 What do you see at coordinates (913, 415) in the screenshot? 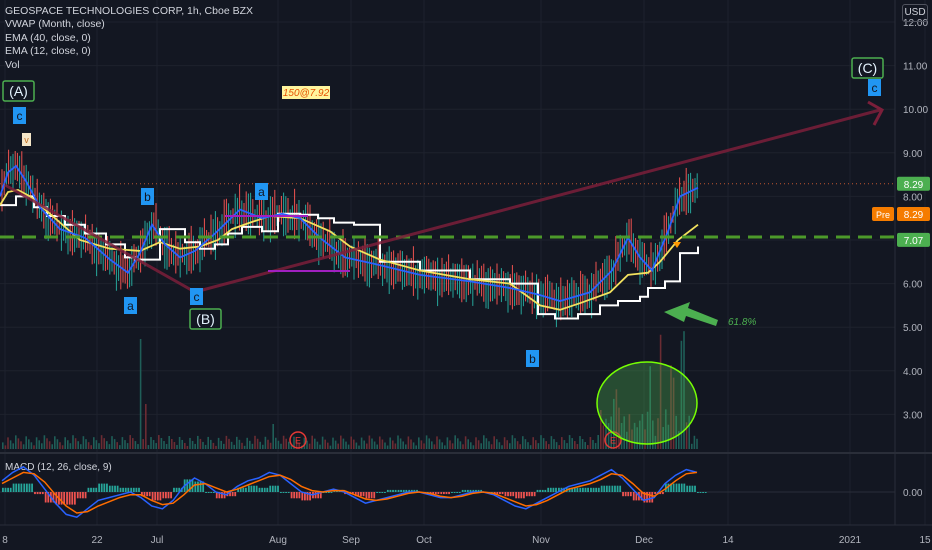
I see `price-tick-label: 3.00` at bounding box center [913, 415].